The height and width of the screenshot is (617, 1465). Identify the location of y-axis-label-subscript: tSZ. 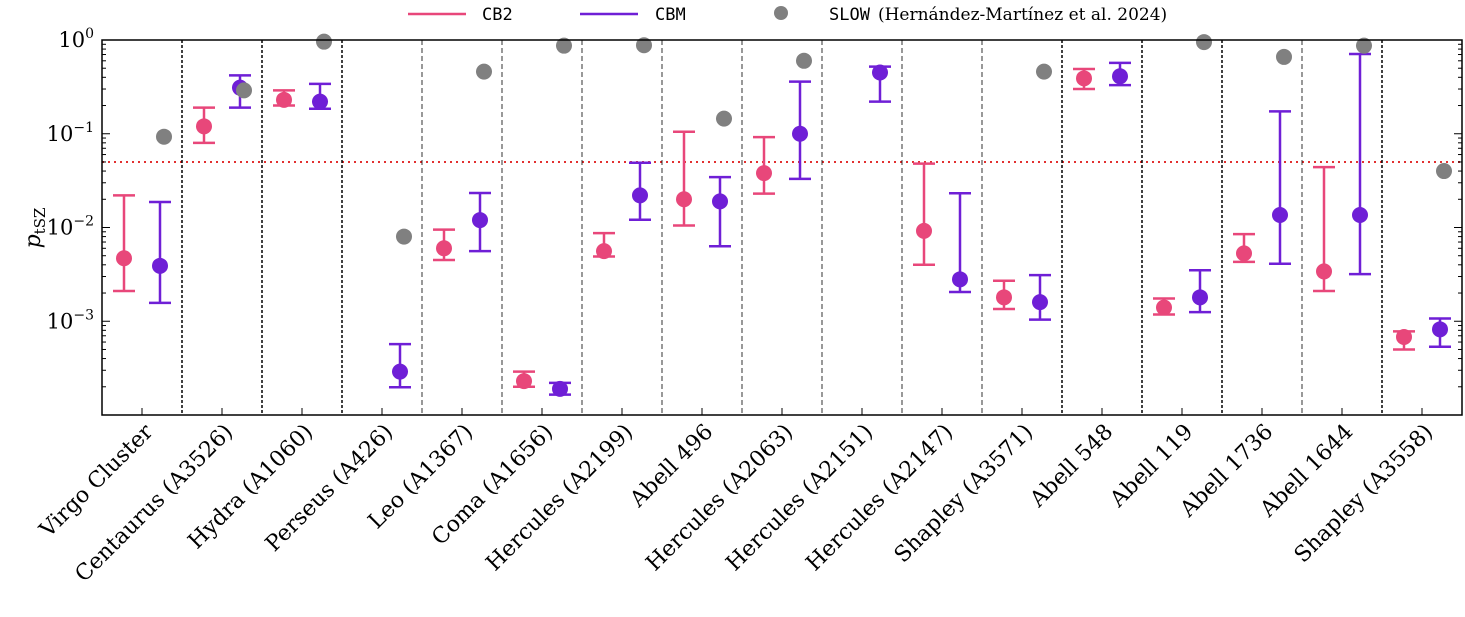
(40, 221).